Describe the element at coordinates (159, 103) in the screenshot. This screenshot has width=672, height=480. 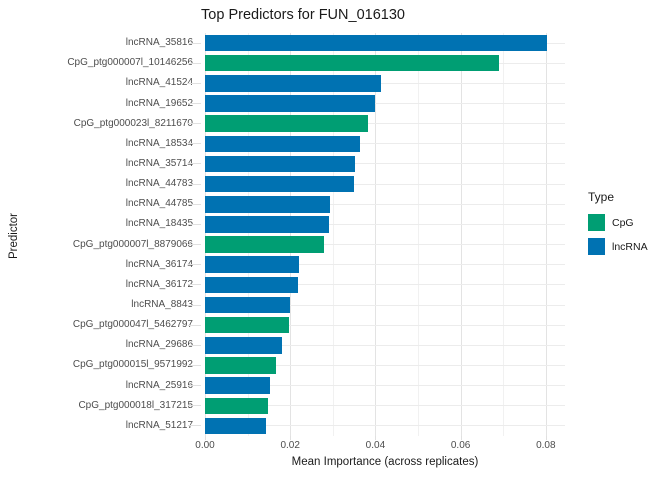
I see `y-tick-label: lncRNA_19652` at that location.